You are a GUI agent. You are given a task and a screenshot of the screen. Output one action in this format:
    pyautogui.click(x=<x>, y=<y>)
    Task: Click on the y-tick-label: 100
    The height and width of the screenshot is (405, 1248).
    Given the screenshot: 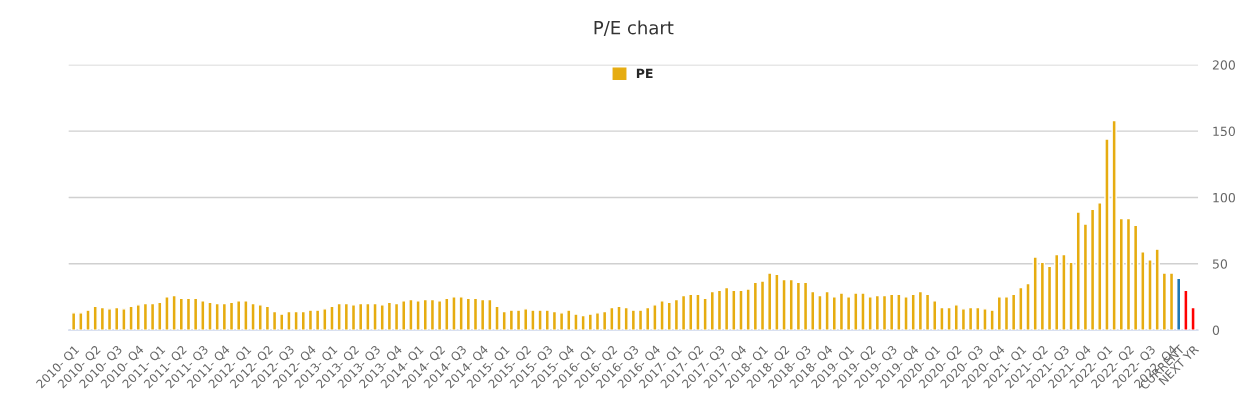 What is the action you would take?
    pyautogui.click(x=1224, y=197)
    